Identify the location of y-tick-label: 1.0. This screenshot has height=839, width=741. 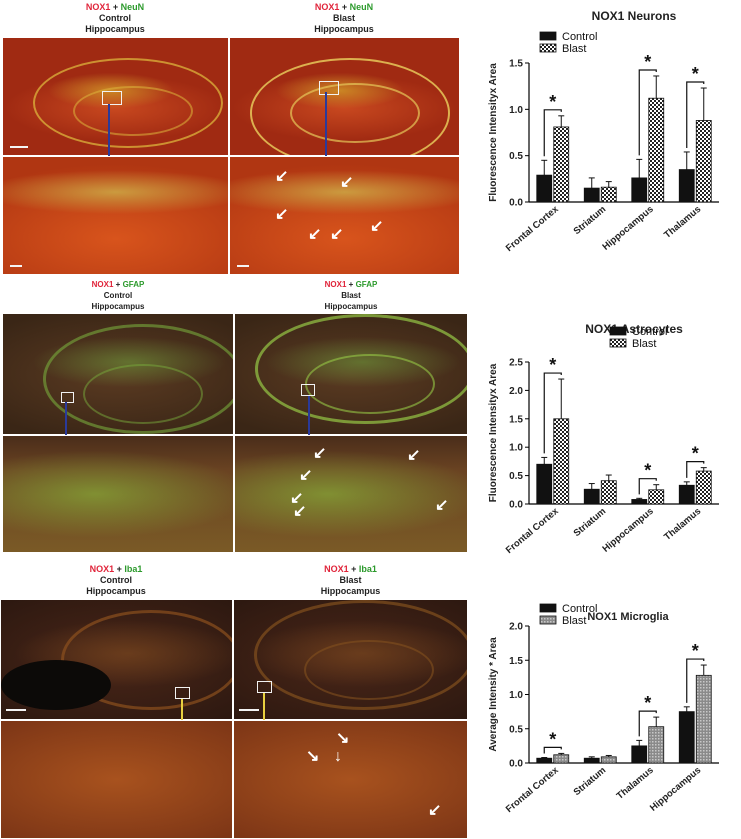
(516, 448).